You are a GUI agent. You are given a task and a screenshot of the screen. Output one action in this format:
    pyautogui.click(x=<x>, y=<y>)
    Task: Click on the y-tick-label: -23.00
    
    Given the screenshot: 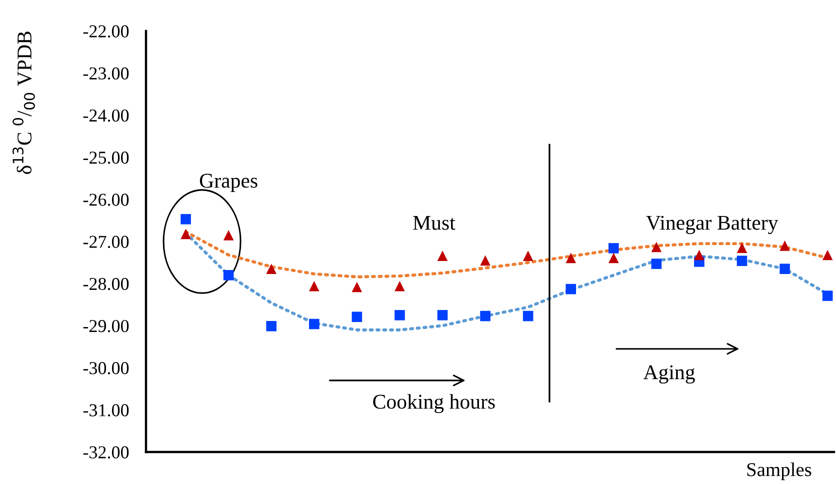 What is the action you would take?
    pyautogui.click(x=106, y=73)
    